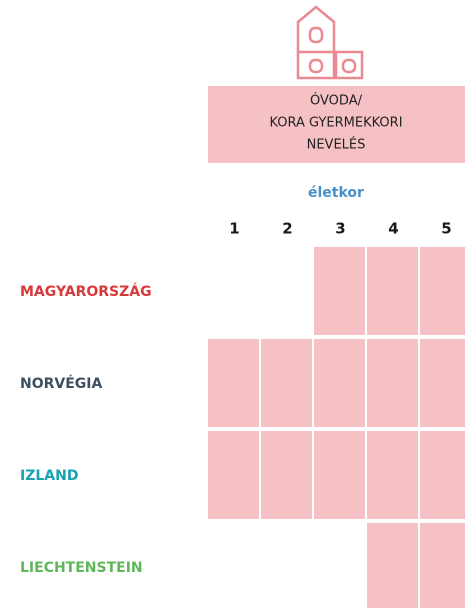 The width and height of the screenshot is (465, 608). I want to click on age-label: 1, so click(234, 229).